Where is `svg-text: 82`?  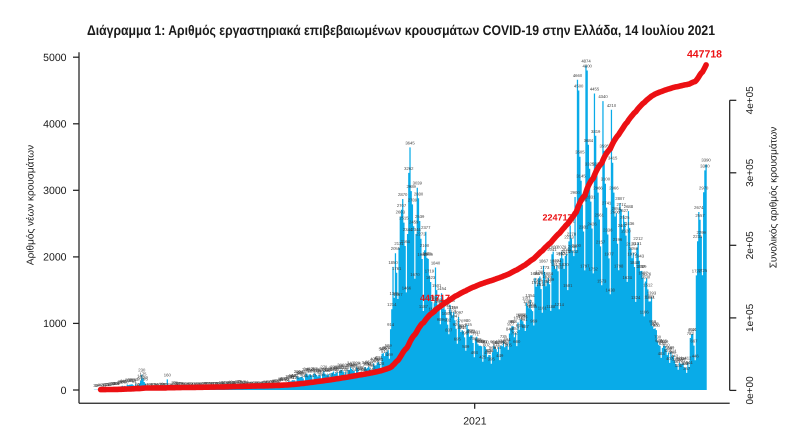
svg-text: 82 is located at coordinates (131, 380).